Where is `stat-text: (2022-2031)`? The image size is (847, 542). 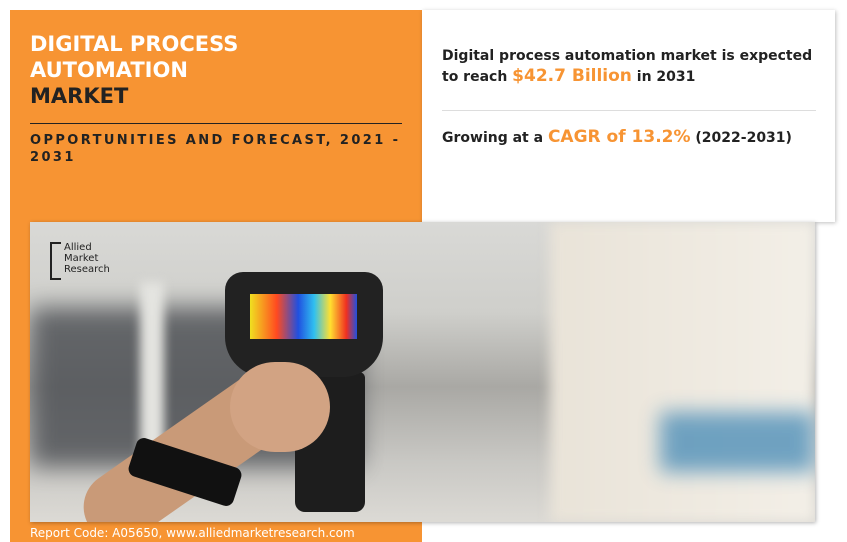
stat-text: (2022-2031) is located at coordinates (741, 138).